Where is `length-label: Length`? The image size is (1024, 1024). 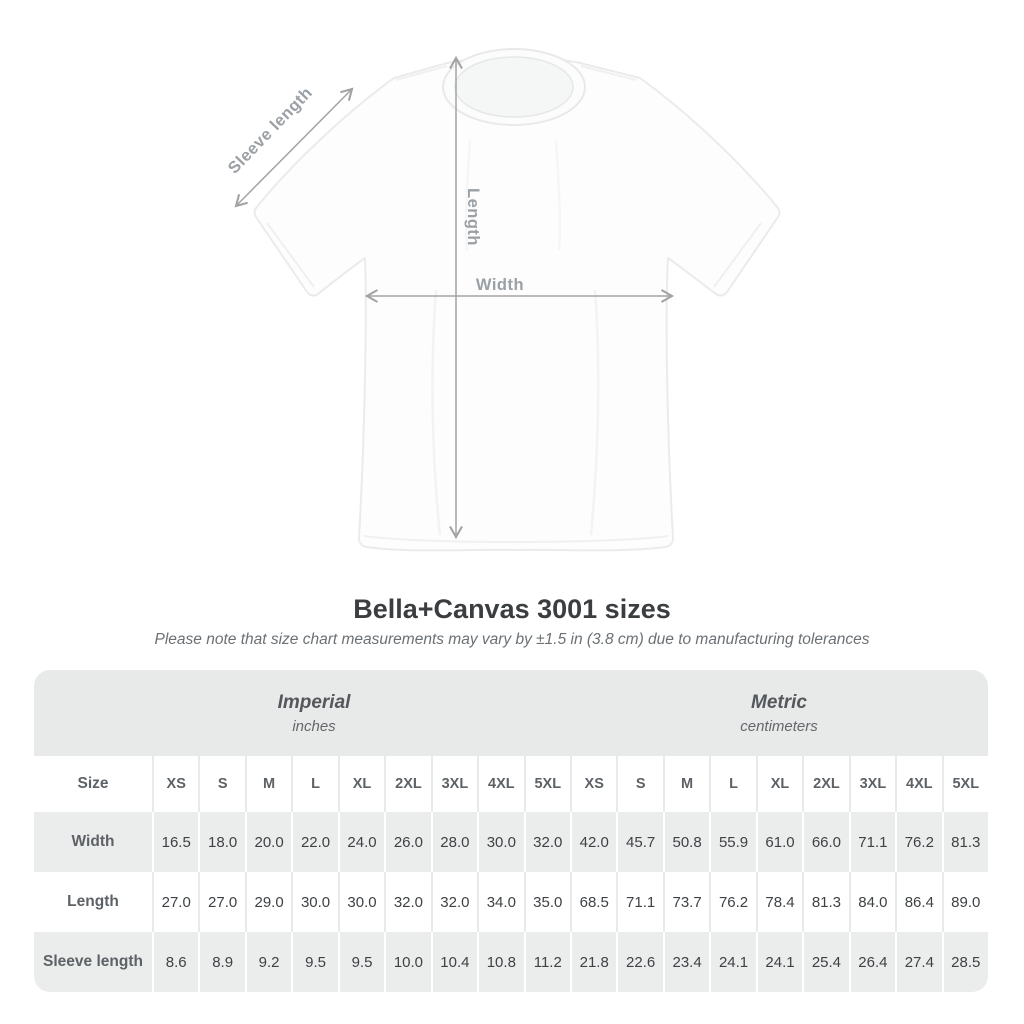 length-label: Length is located at coordinates (473, 217).